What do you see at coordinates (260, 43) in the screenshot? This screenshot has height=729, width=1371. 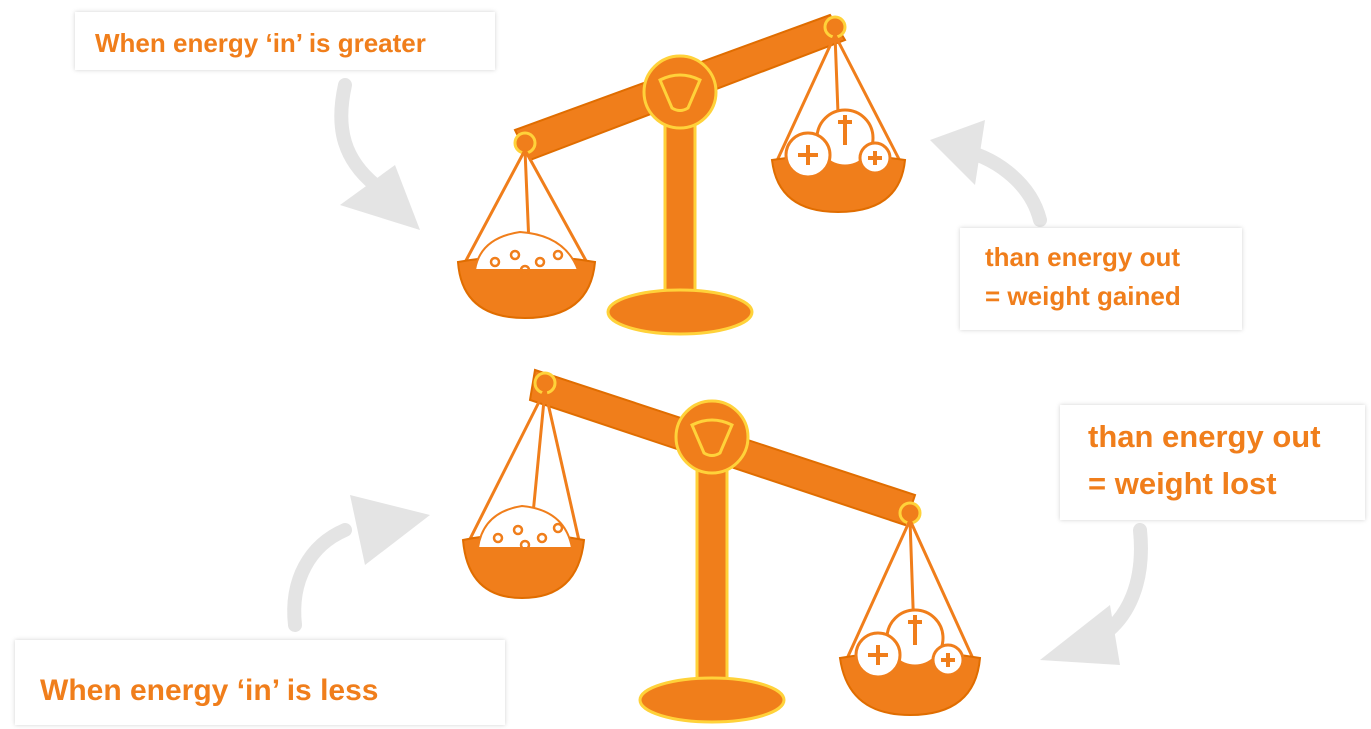 I see `label: When energy ‘in’ is greater` at bounding box center [260, 43].